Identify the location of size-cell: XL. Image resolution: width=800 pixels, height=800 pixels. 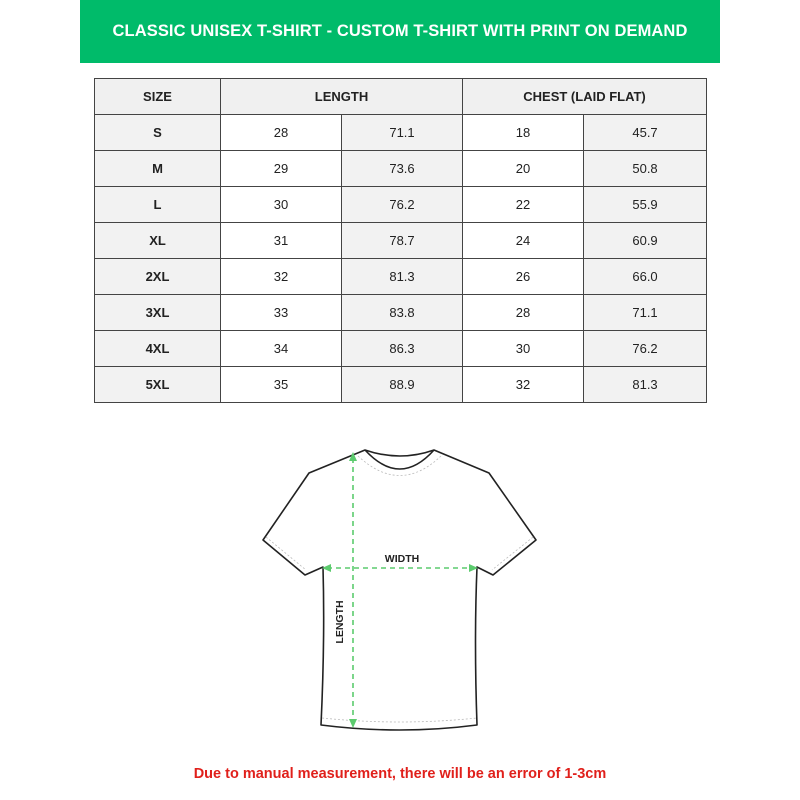
(157, 240).